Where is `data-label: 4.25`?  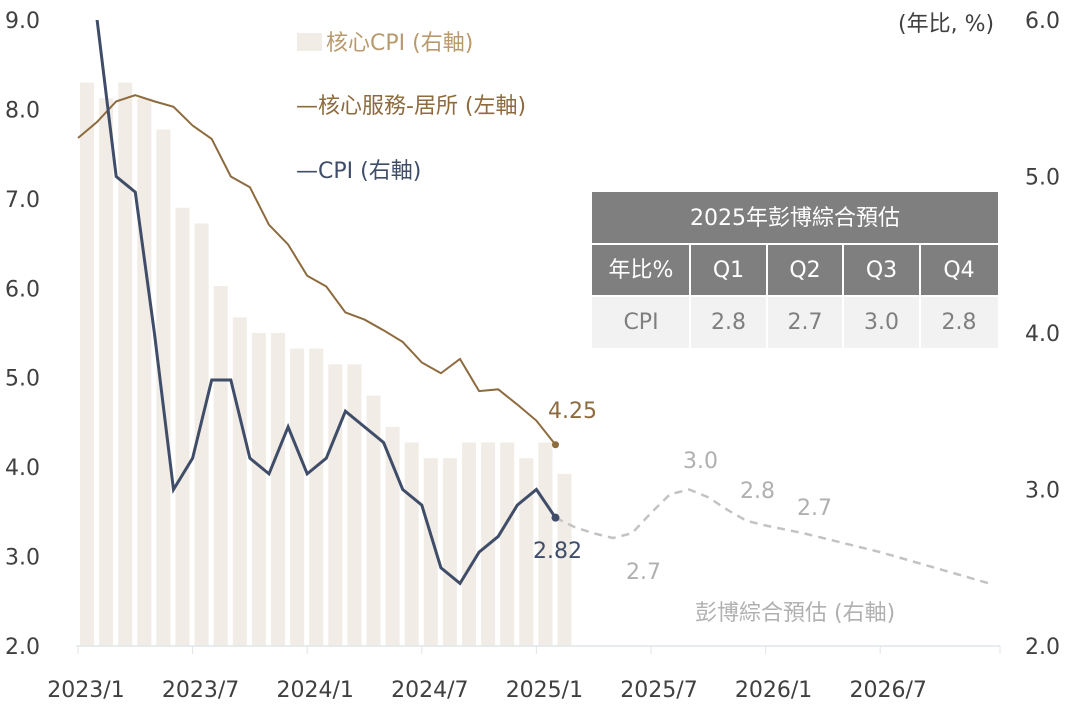
data-label: 4.25 is located at coordinates (572, 411).